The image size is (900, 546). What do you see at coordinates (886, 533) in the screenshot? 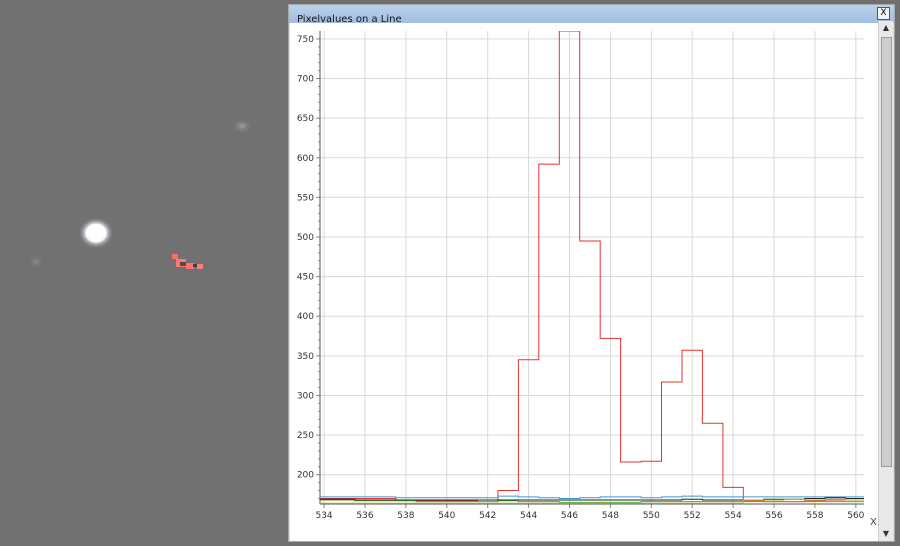
I see `scroll-down-button: ▼` at bounding box center [886, 533].